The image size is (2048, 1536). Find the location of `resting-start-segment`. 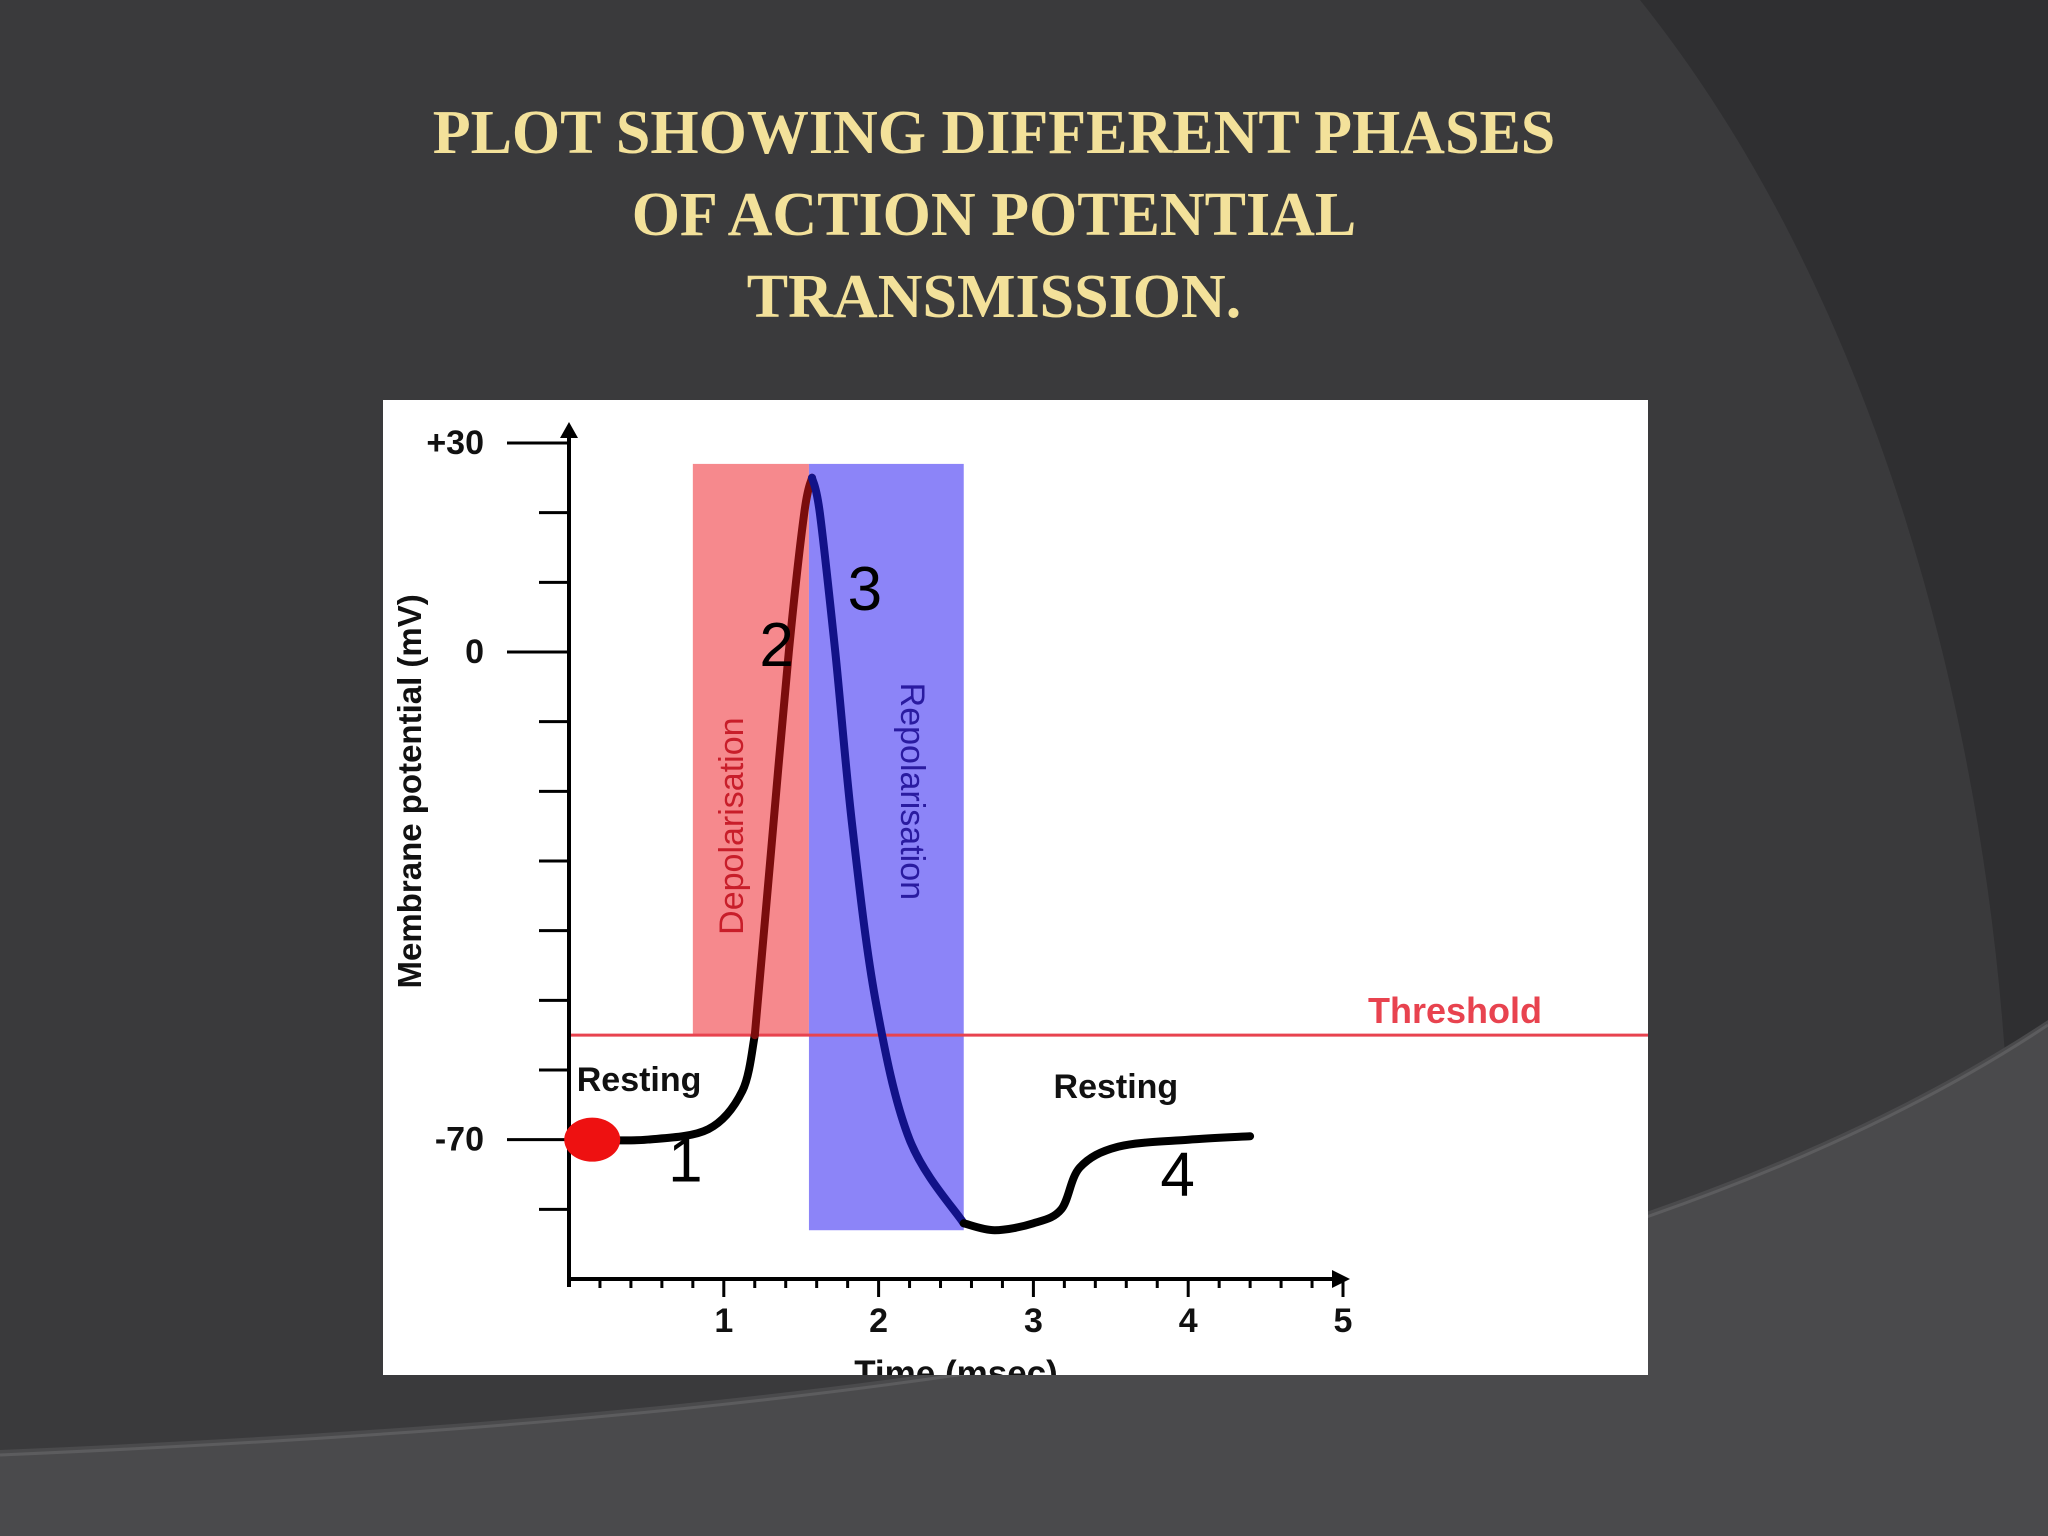

resting-start-segment is located at coordinates (673, 1088).